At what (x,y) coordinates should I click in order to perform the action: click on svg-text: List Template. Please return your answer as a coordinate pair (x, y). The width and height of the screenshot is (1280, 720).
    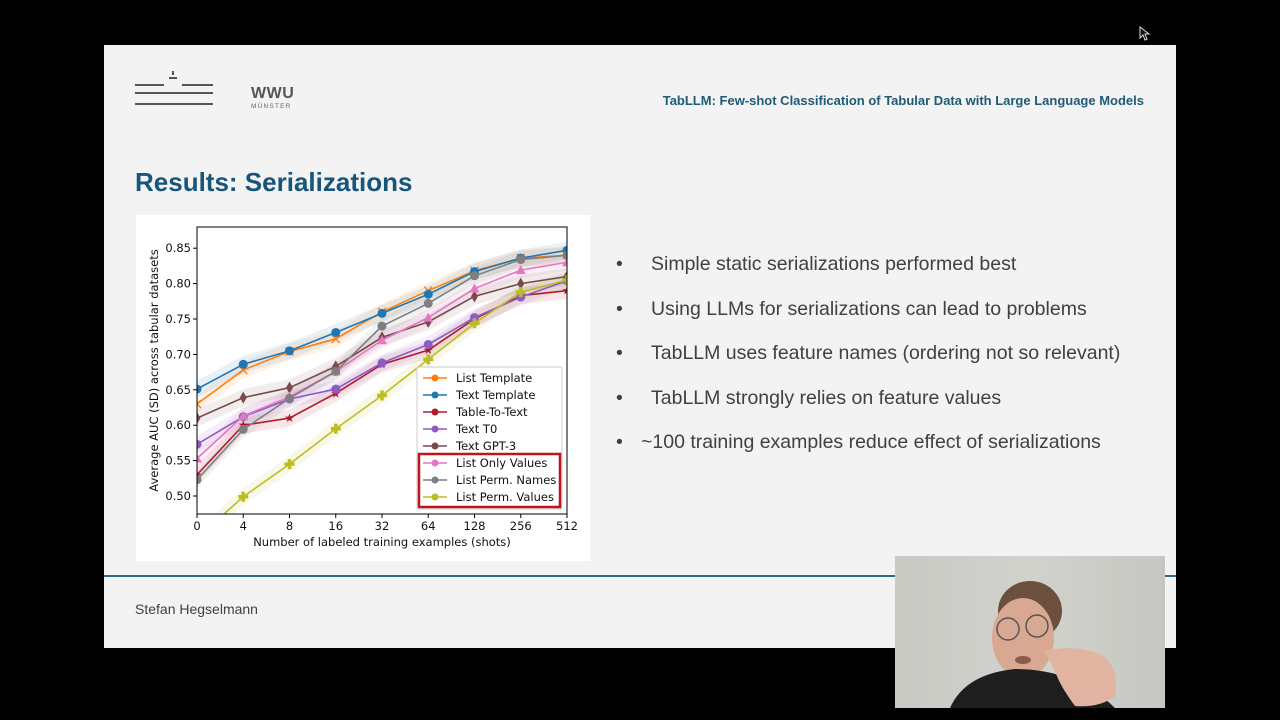
    Looking at the image, I should click on (494, 378).